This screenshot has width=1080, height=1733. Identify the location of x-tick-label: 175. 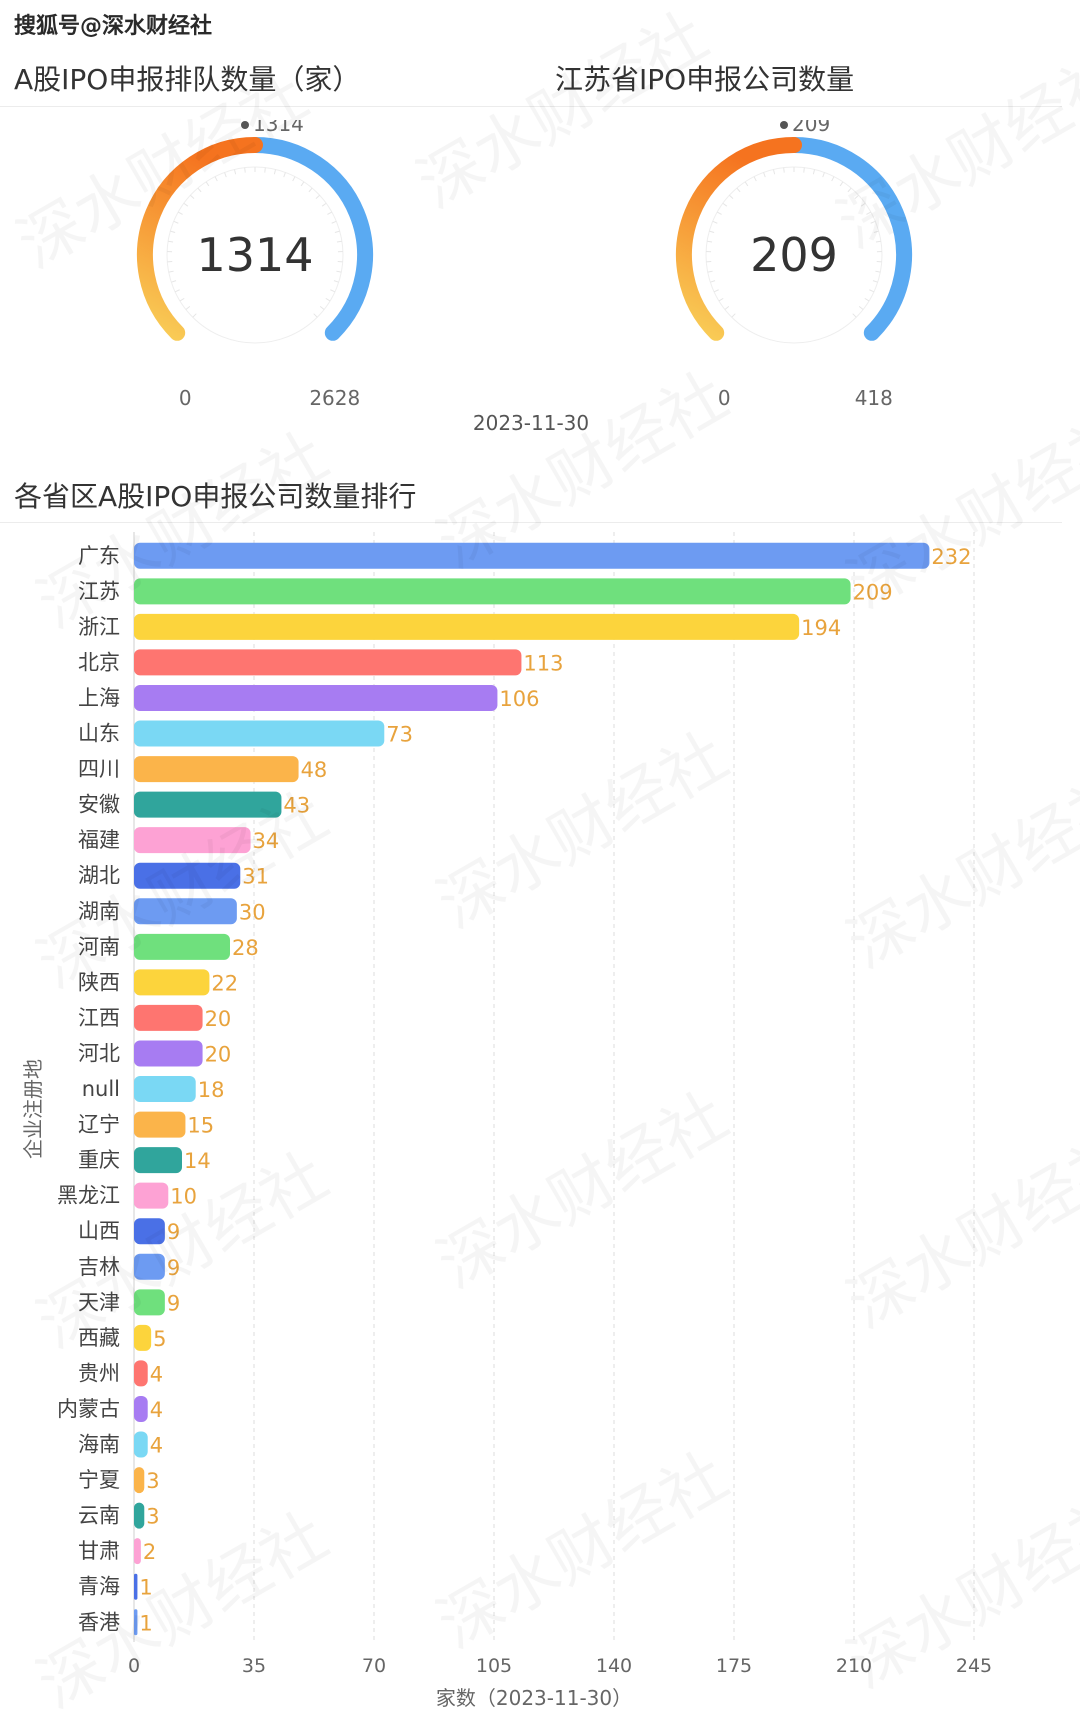
(734, 1666).